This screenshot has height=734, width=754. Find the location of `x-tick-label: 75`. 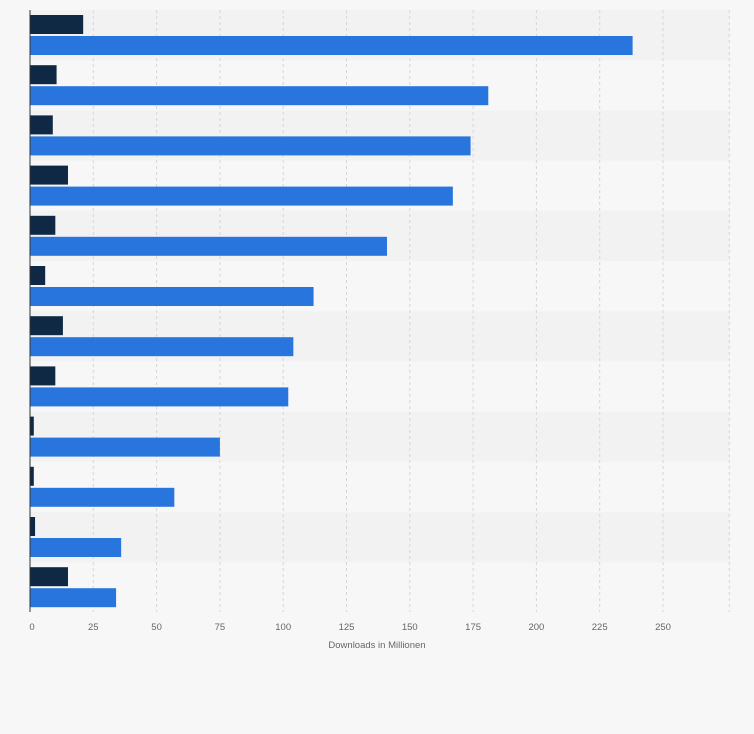

x-tick-label: 75 is located at coordinates (220, 627).